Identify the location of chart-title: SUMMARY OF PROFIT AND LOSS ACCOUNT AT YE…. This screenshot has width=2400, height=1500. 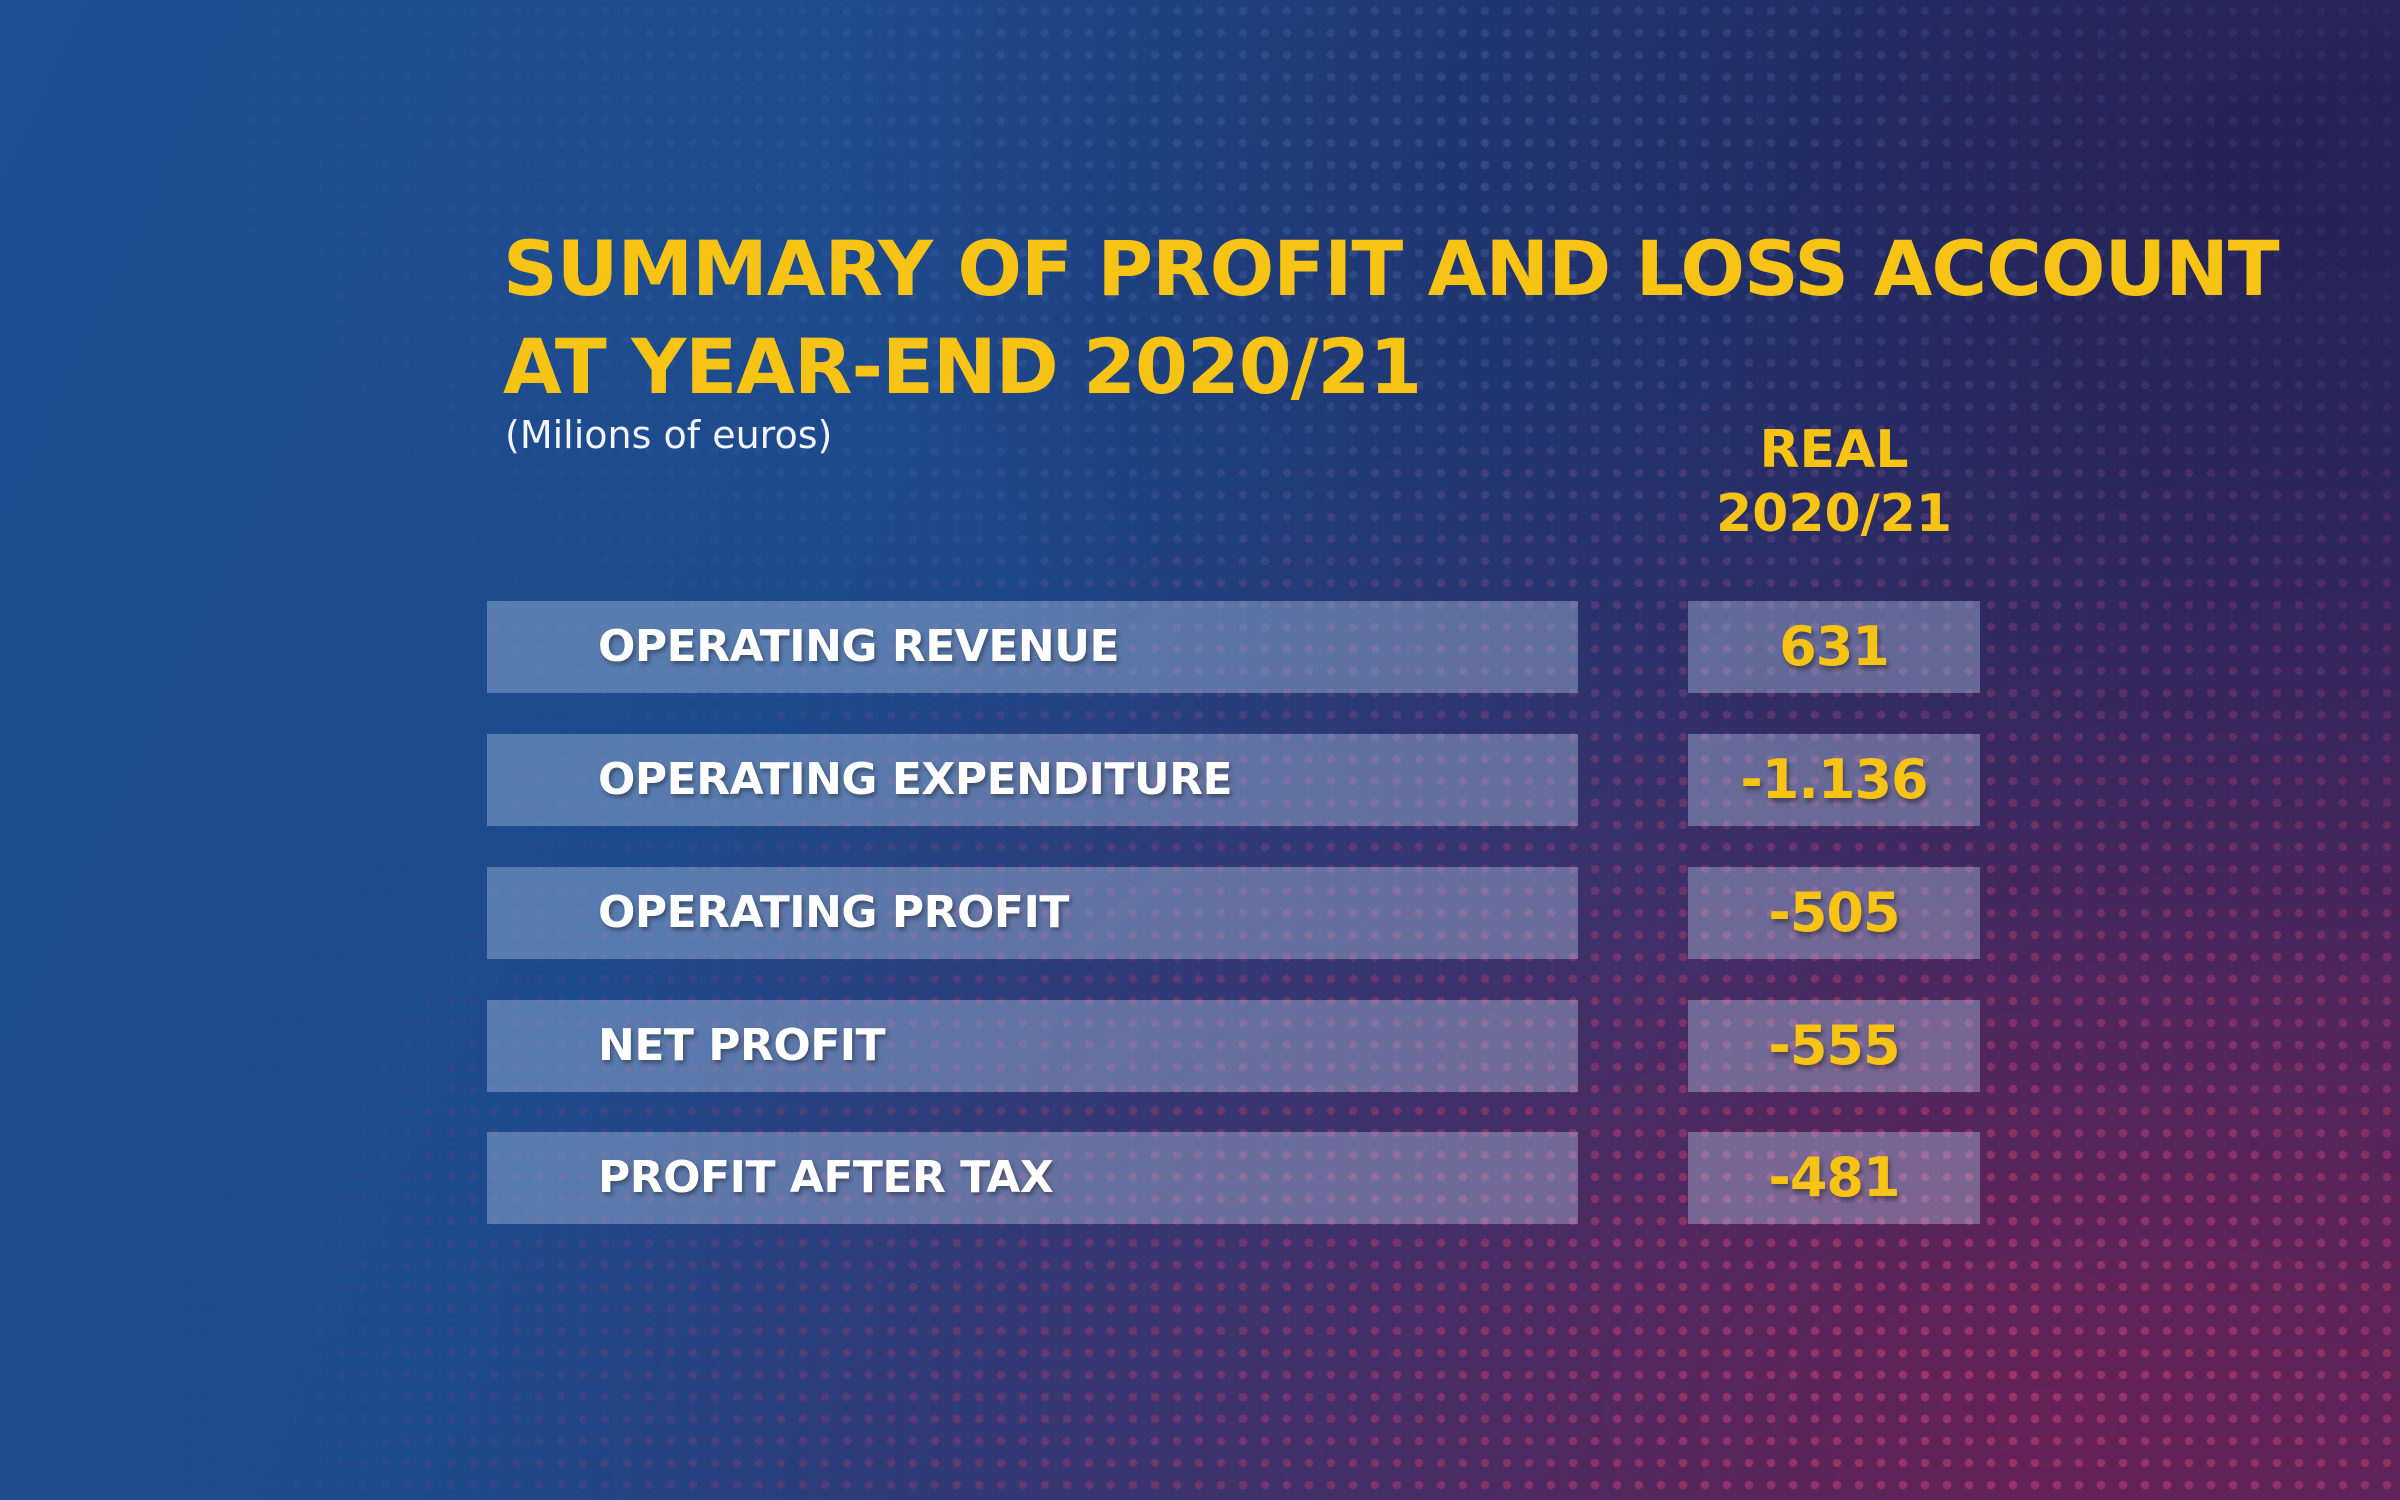
(1391, 318).